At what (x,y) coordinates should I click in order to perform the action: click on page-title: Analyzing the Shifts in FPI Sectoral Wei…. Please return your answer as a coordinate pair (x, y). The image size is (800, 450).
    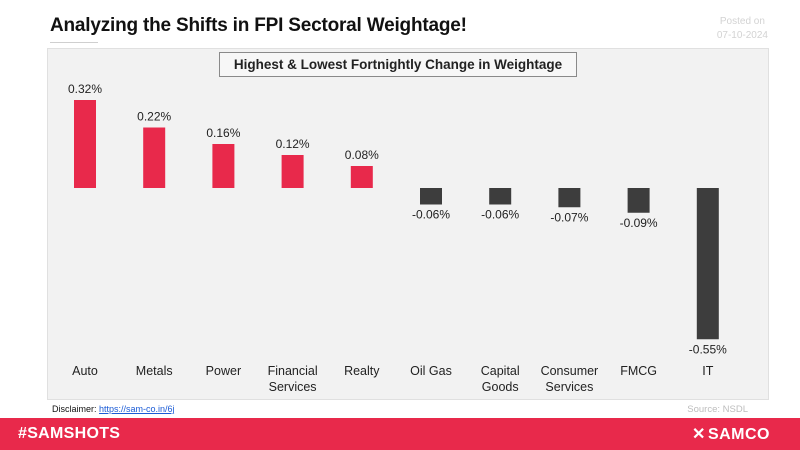
    Looking at the image, I should click on (258, 25).